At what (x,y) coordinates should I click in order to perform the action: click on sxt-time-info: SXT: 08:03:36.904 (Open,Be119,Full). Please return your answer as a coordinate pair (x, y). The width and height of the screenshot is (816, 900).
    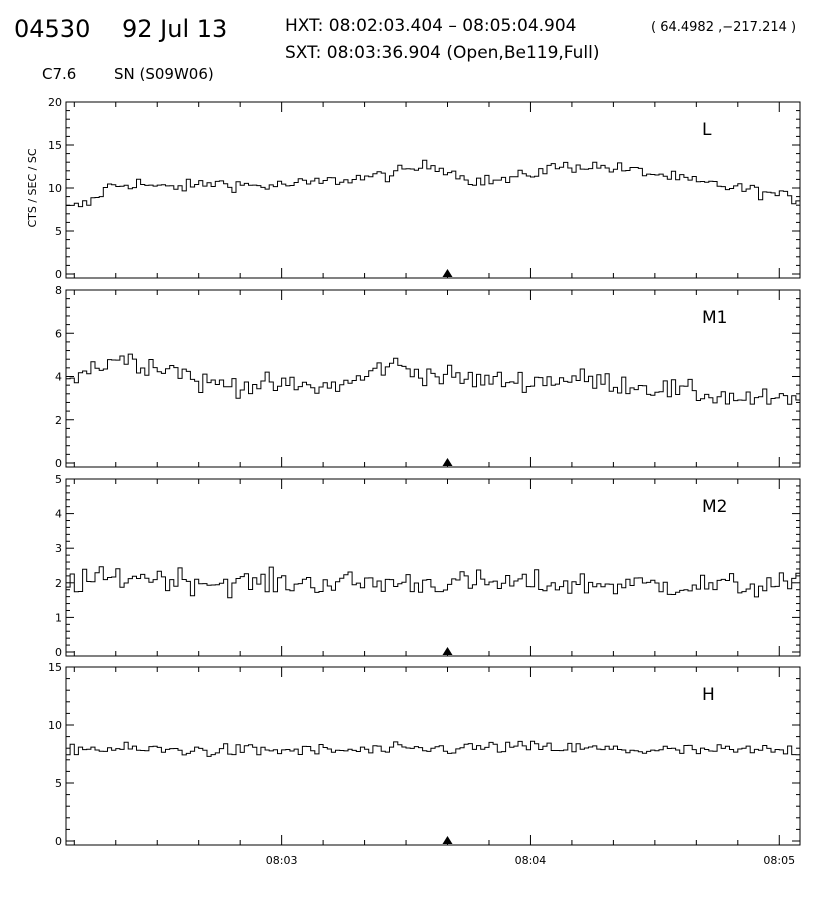
    Looking at the image, I should click on (442, 53).